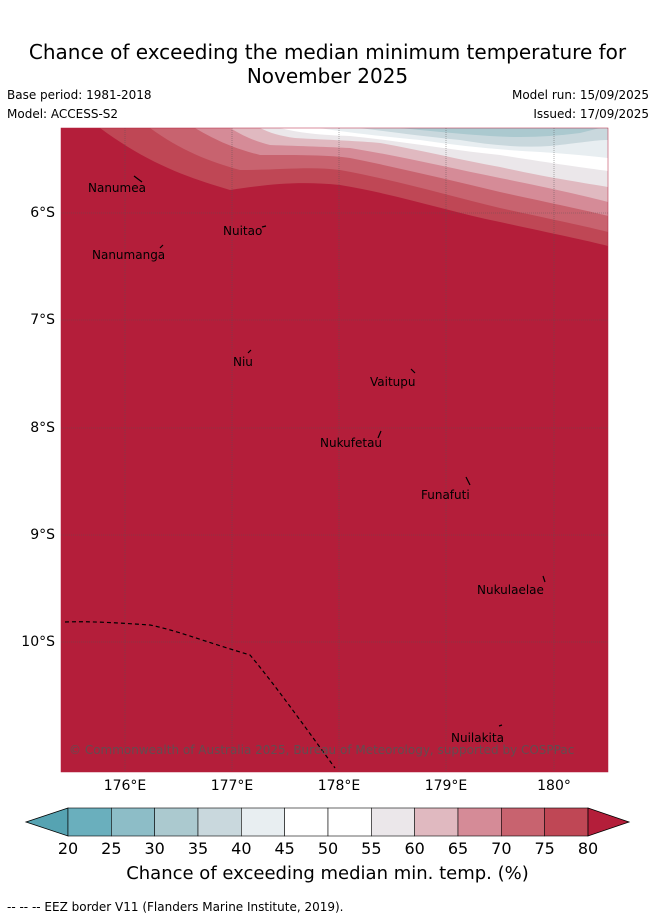 Image resolution: width=655 pixels, height=919 pixels. I want to click on place-label-nanumanga: Nanumanga, so click(128, 255).